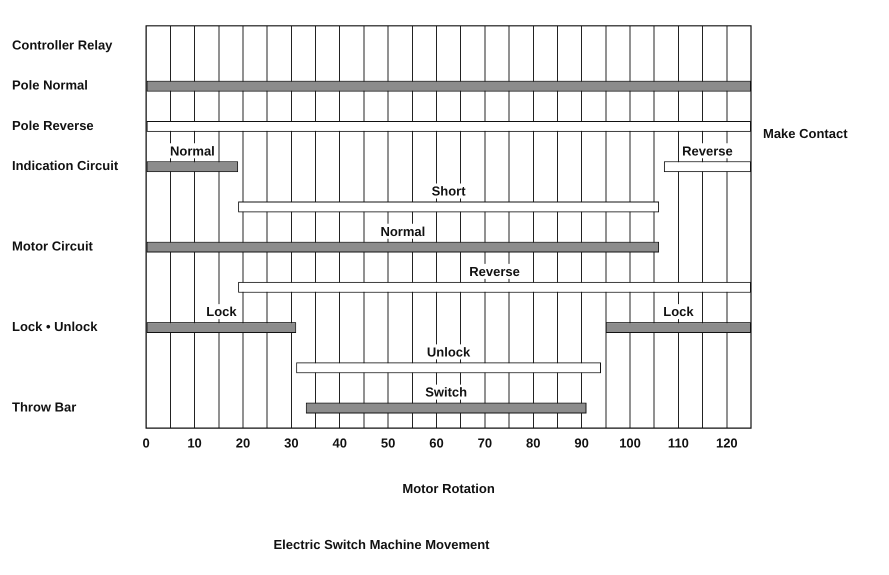  Describe the element at coordinates (63, 45) in the screenshot. I see `y-tick-label: Controller Relay` at that location.